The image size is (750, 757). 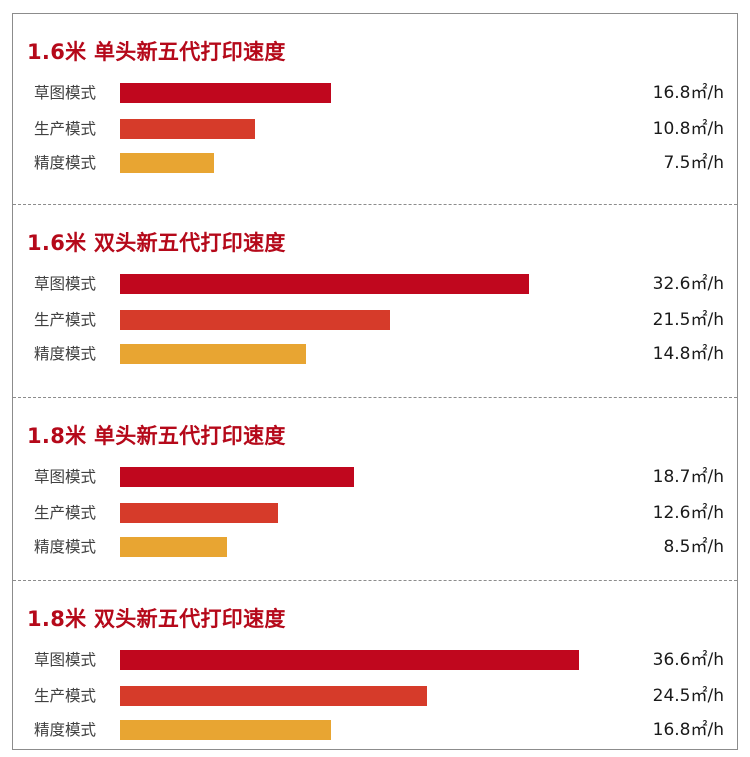 I want to click on bar-row: 草图模式 36.6㎡/h, so click(x=375, y=660).